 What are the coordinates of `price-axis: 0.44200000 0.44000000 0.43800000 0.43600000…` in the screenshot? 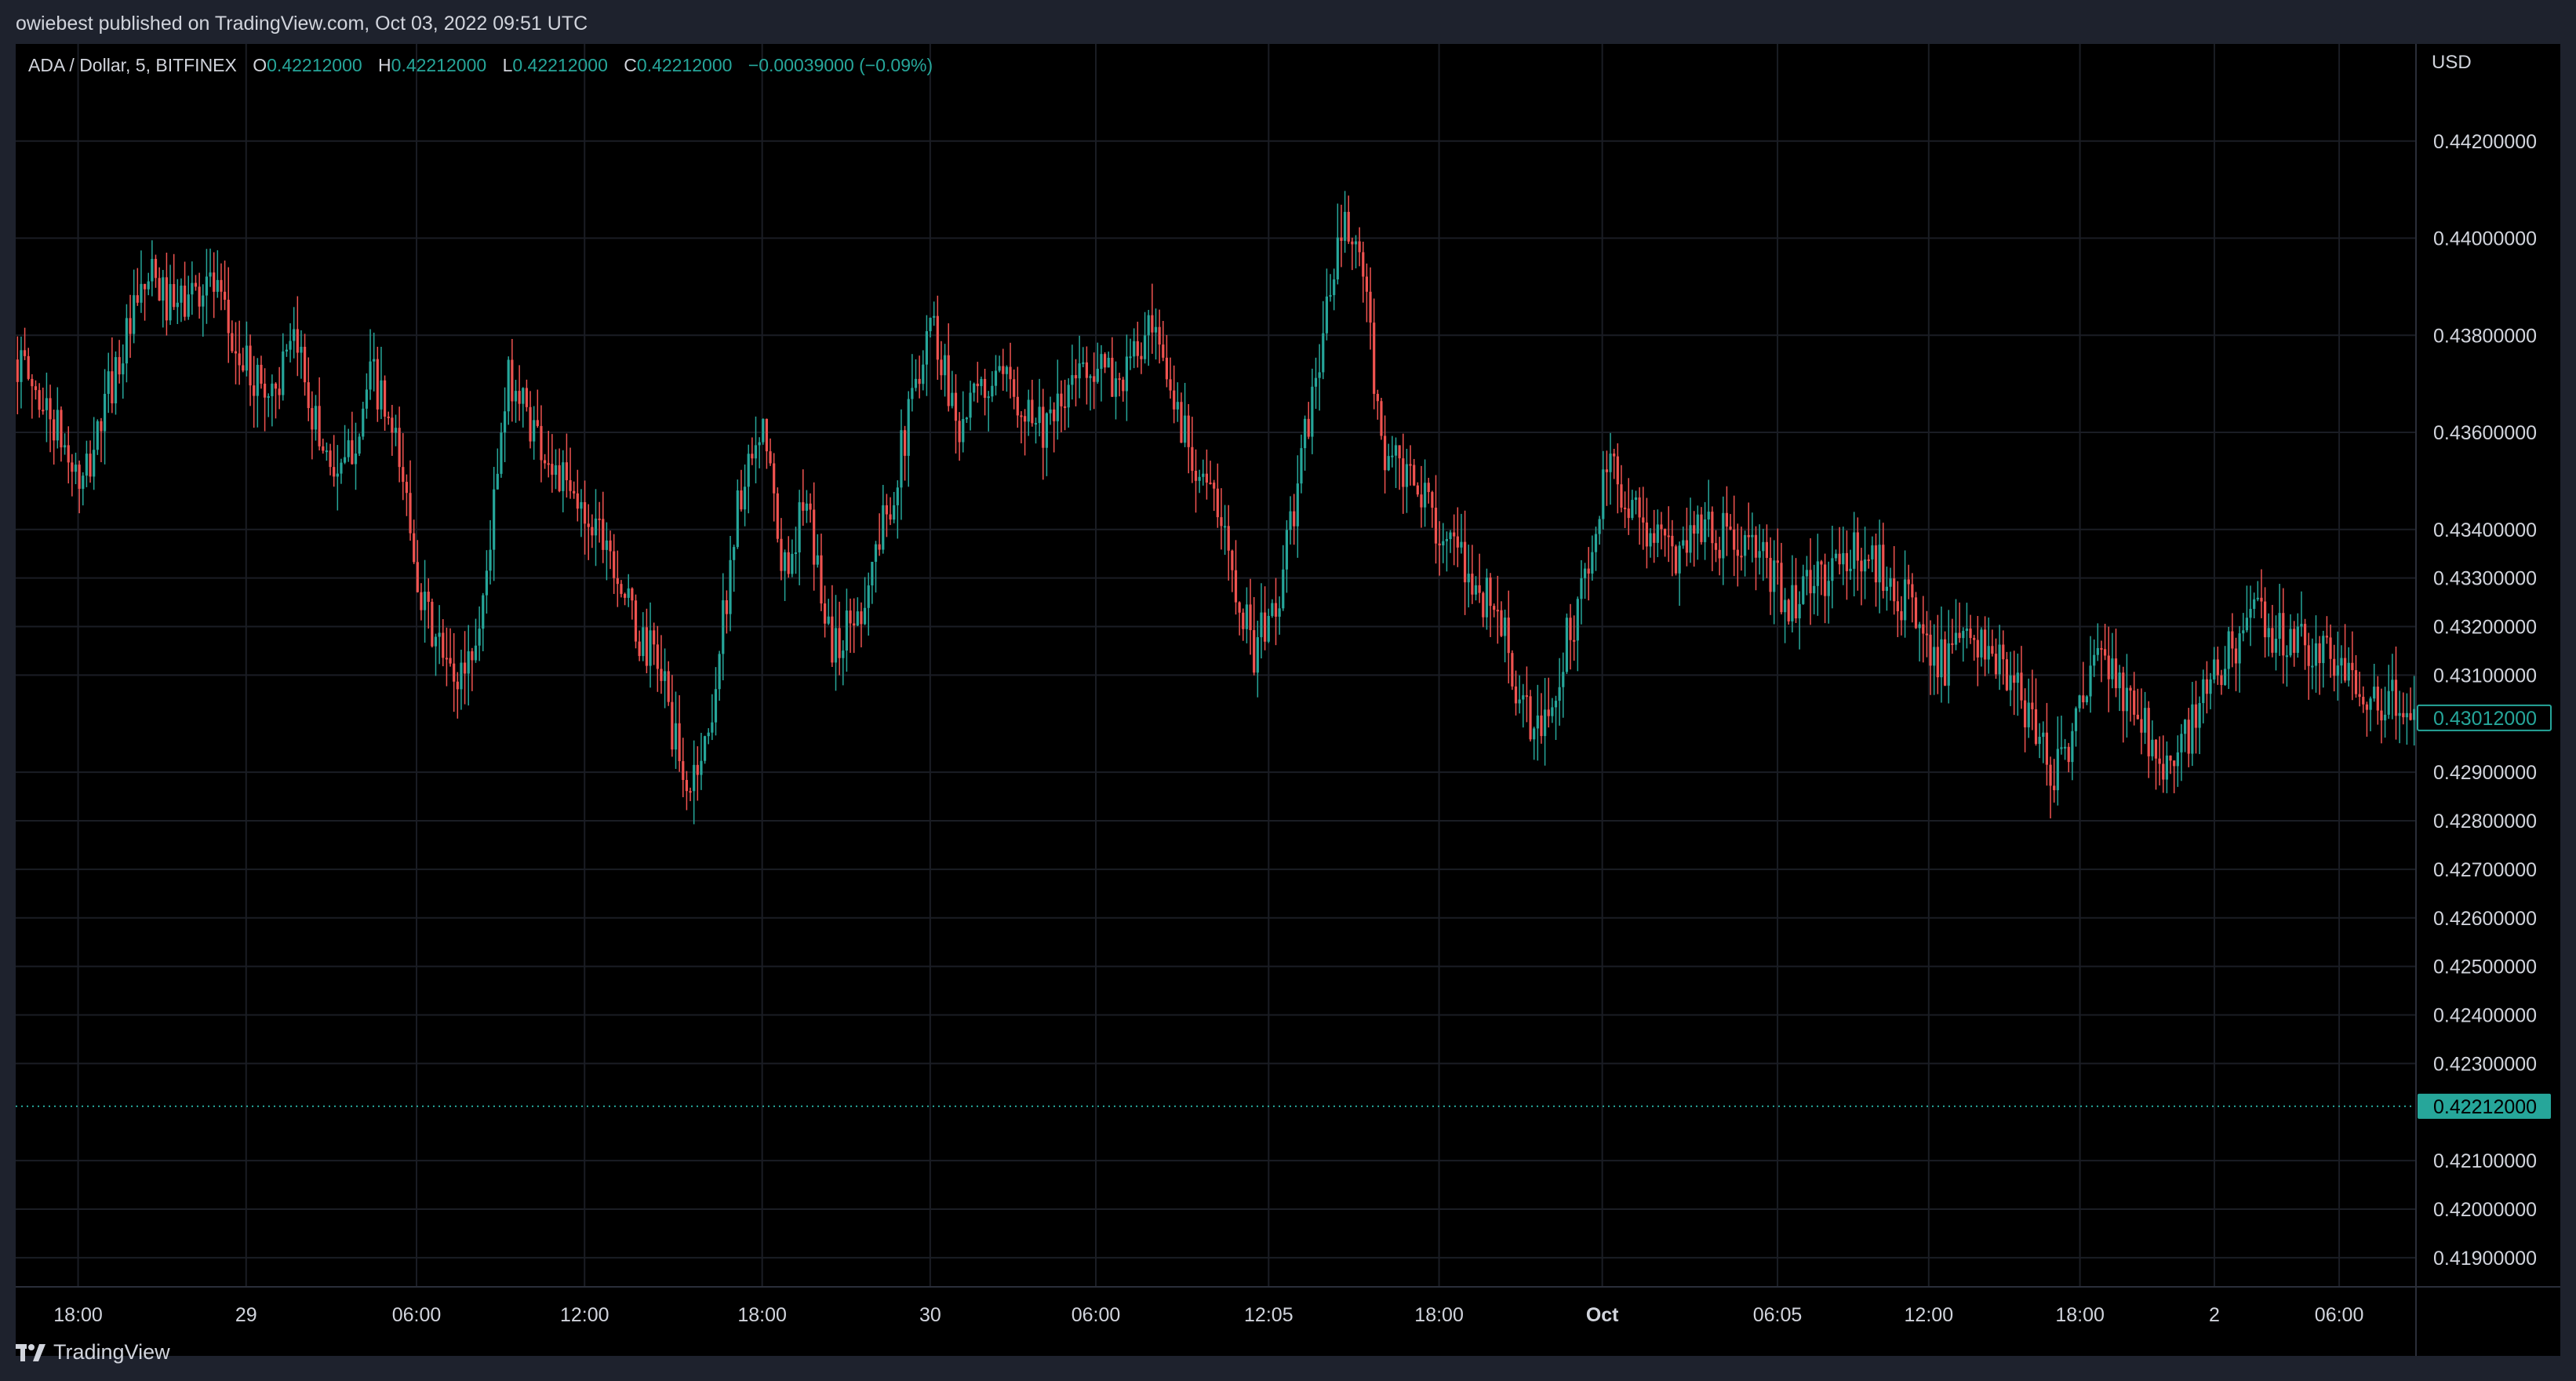 It's located at (2485, 700).